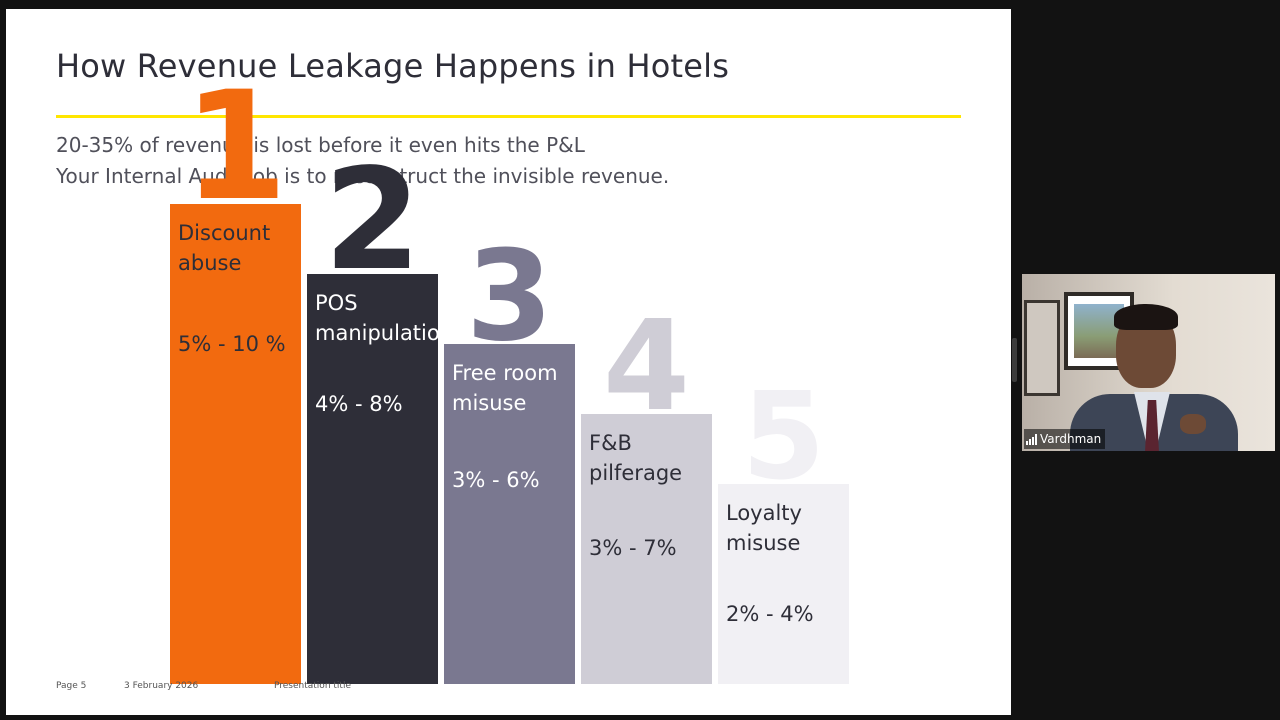 The height and width of the screenshot is (720, 1280). What do you see at coordinates (509, 296) in the screenshot?
I see `rank-number-3: 3` at bounding box center [509, 296].